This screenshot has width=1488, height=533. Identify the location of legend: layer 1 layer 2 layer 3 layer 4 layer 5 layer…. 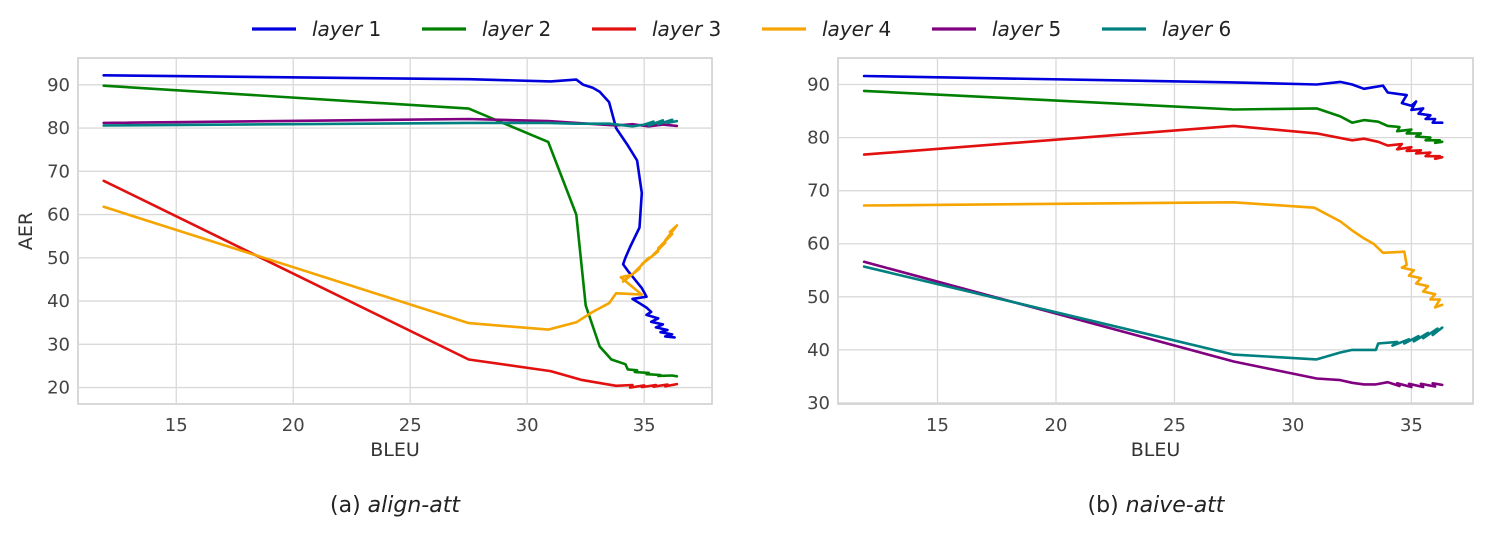
(741, 29).